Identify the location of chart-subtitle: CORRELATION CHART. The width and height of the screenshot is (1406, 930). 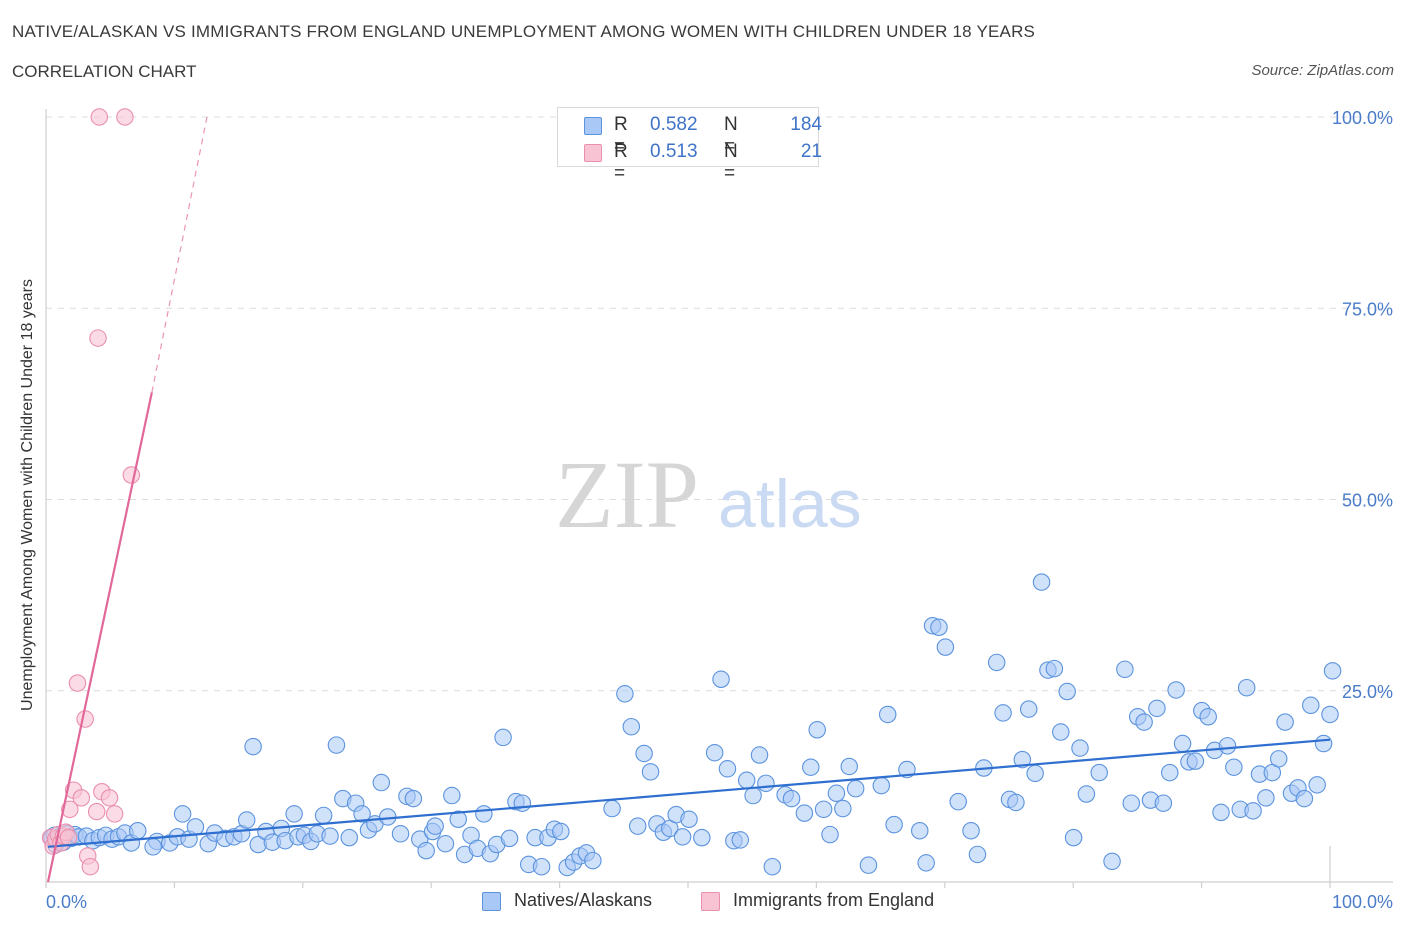
(104, 71).